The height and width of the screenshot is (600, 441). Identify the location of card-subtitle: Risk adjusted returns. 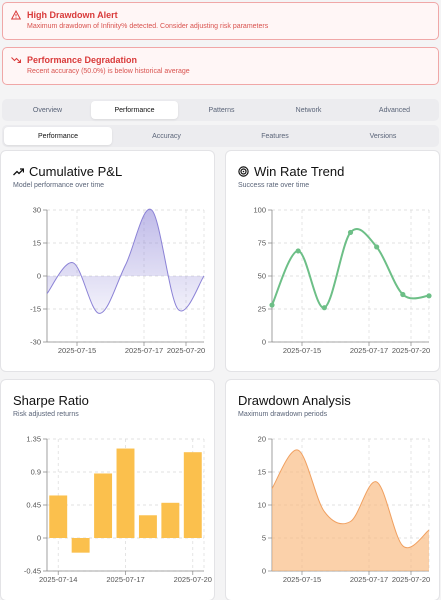
(46, 414).